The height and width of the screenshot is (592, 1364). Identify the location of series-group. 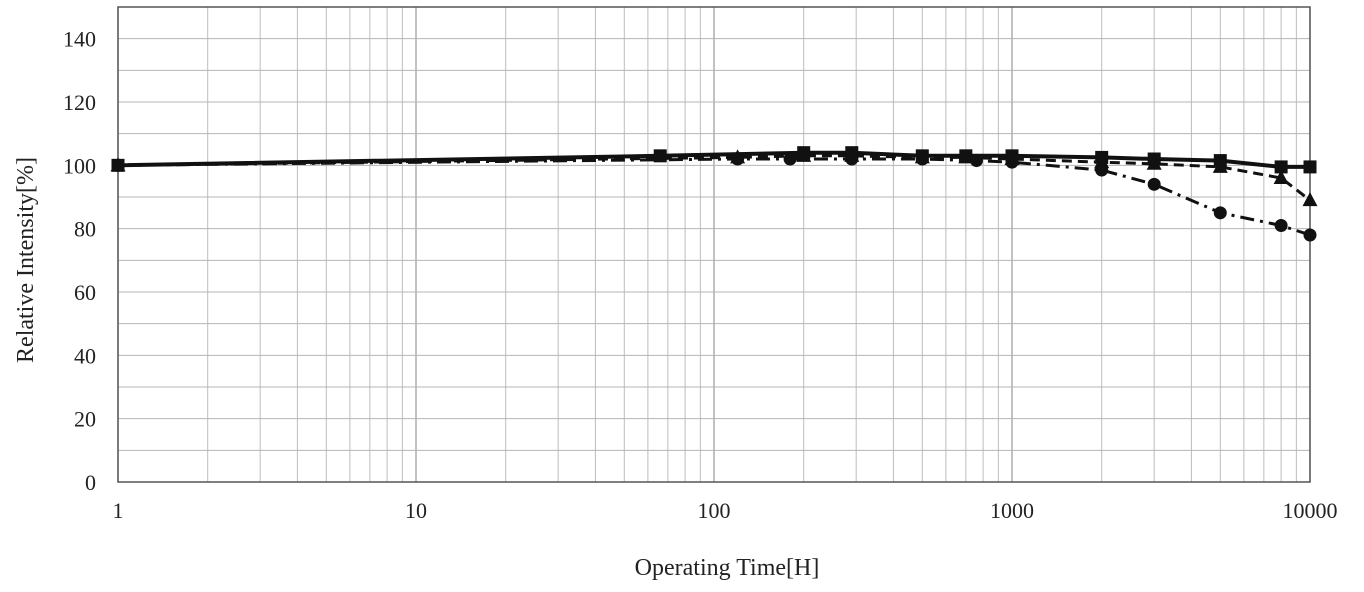
(714, 194).